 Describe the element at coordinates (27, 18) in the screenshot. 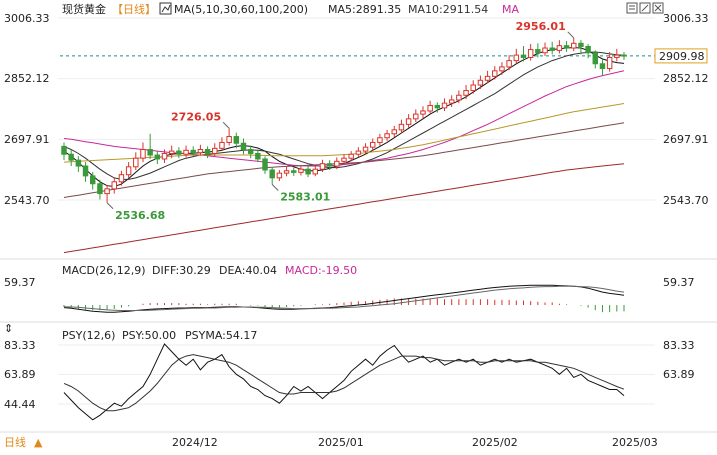

I see `y-tick-label: 3006.33` at that location.